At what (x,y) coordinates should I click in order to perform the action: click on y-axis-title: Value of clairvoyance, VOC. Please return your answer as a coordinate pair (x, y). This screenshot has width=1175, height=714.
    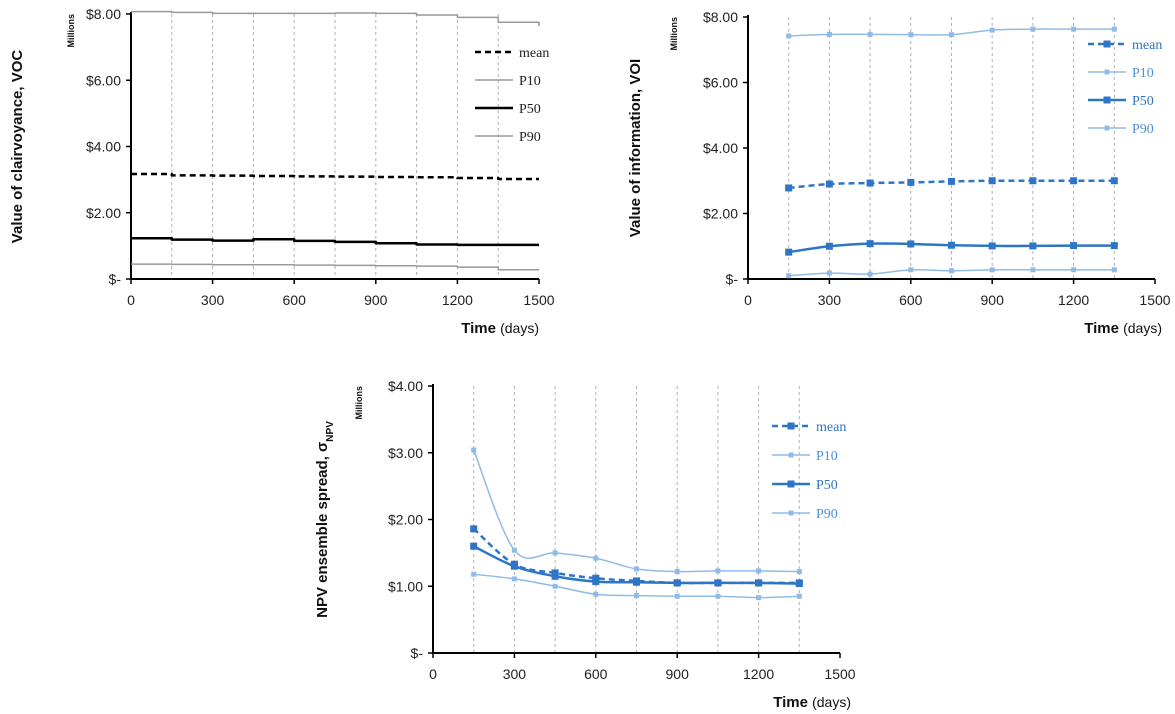
    Looking at the image, I should click on (17, 147).